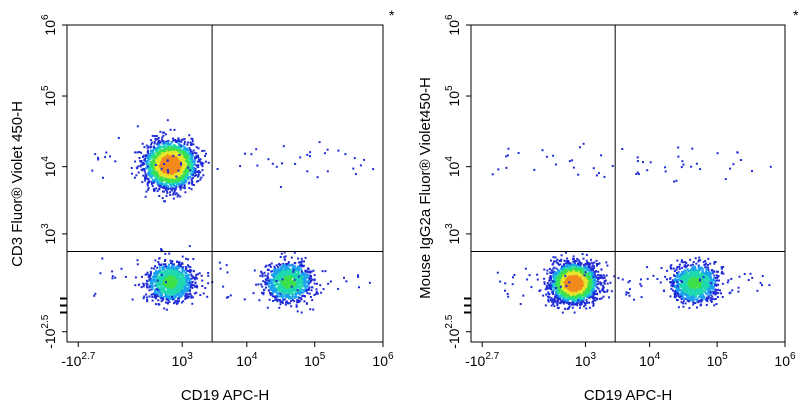 The image size is (806, 408). Describe the element at coordinates (225, 395) in the screenshot. I see `left-x-axis-label: CD19 APC-H` at that location.